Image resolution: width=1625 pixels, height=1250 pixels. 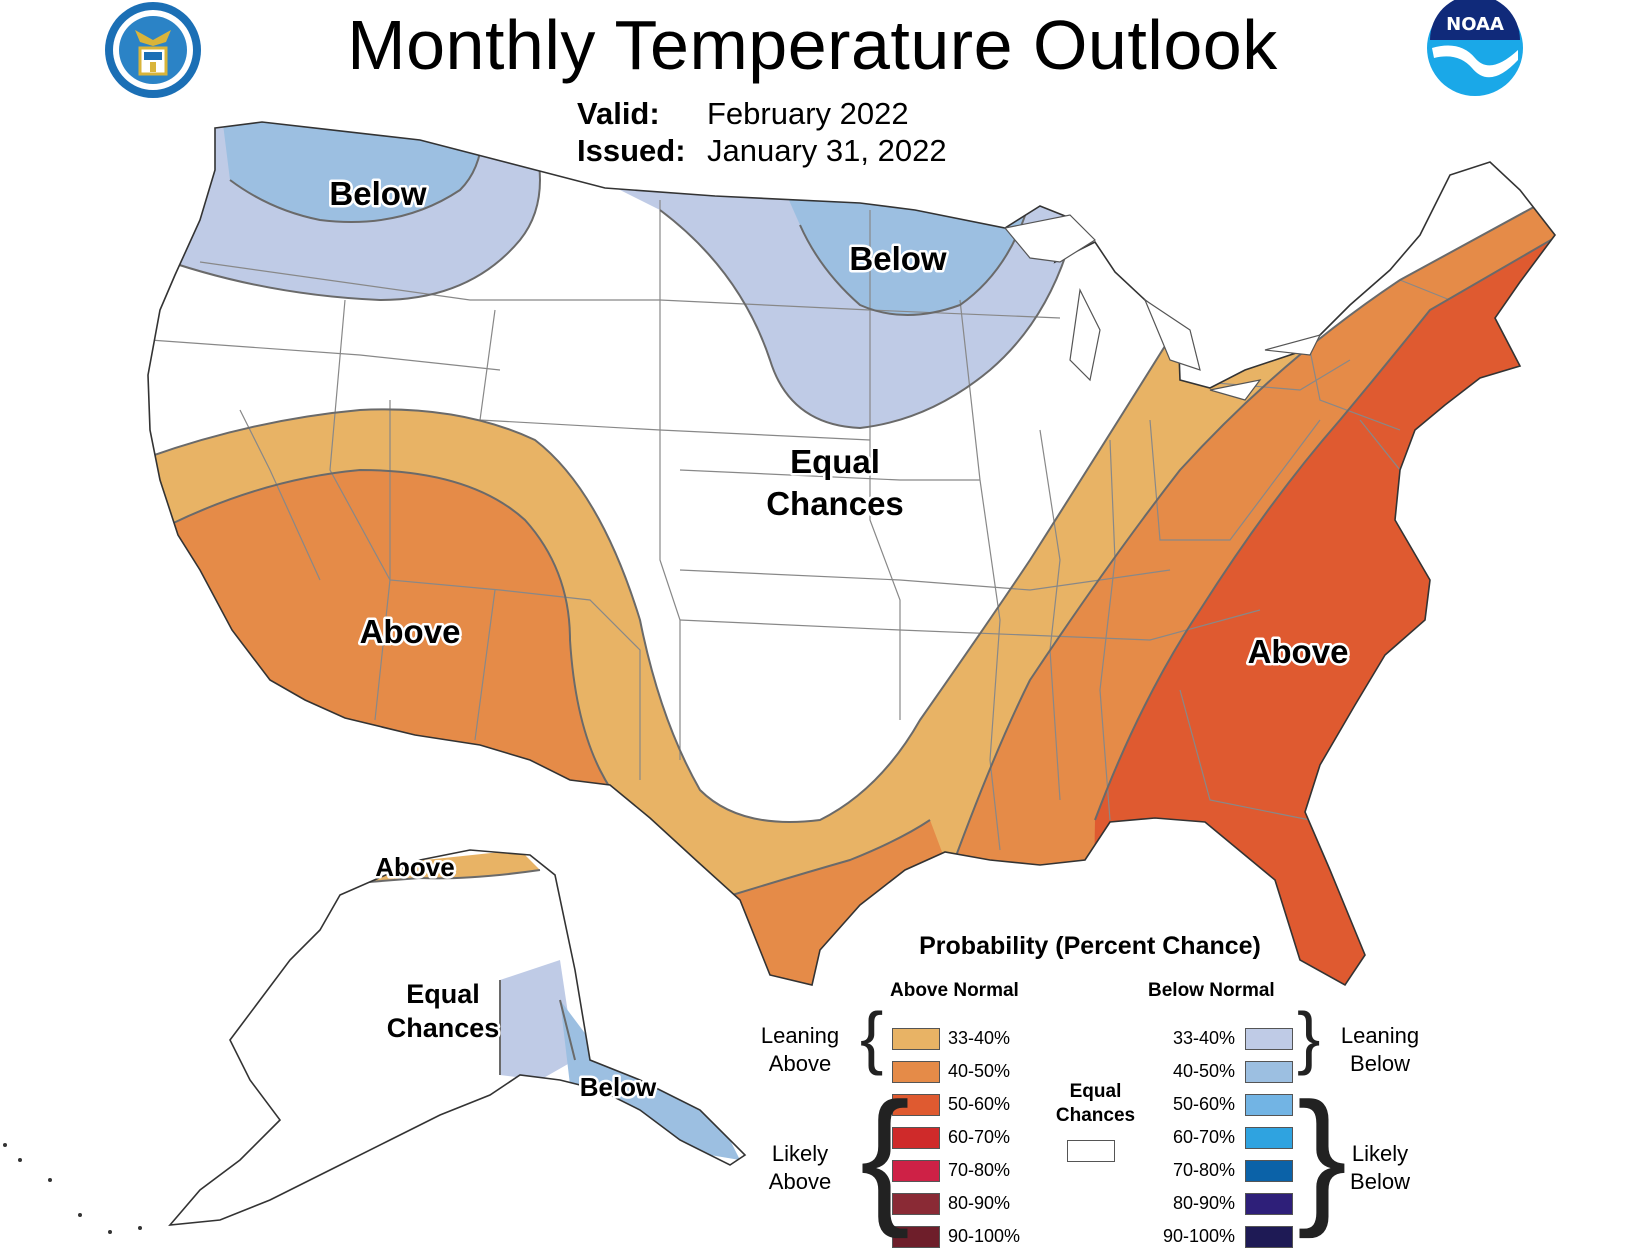 I want to click on valid-date: Valid: February 2022, so click(x=743, y=114).